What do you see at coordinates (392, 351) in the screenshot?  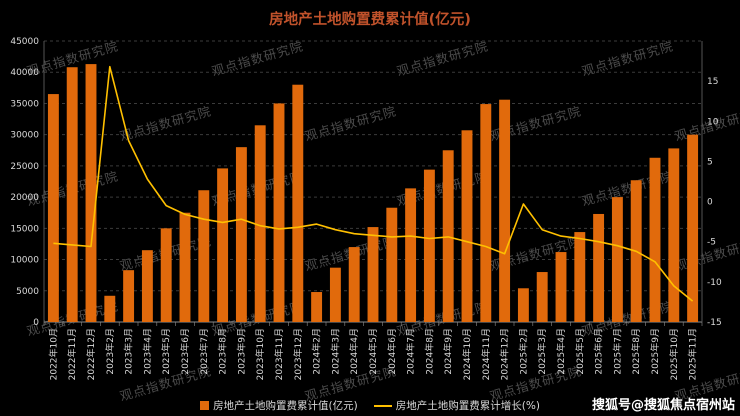 I see `x-axis-category-label: 2024年6月` at bounding box center [392, 351].